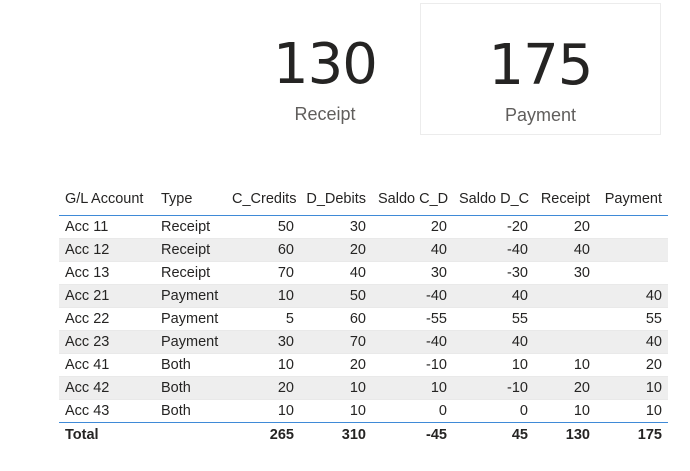 This screenshot has width=690, height=471. What do you see at coordinates (107, 296) in the screenshot?
I see `cell-gl-account: Acc 21` at bounding box center [107, 296].